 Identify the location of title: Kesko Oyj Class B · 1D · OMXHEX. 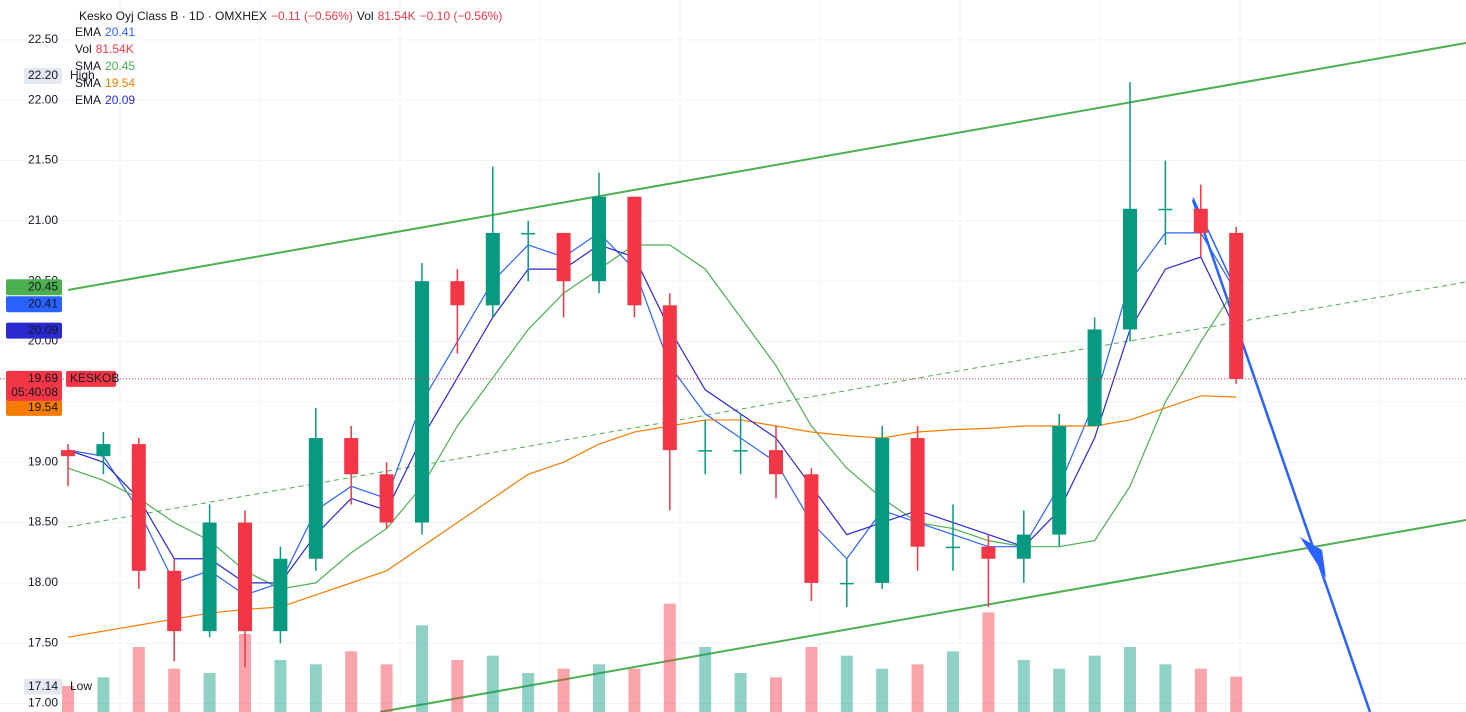
(173, 16).